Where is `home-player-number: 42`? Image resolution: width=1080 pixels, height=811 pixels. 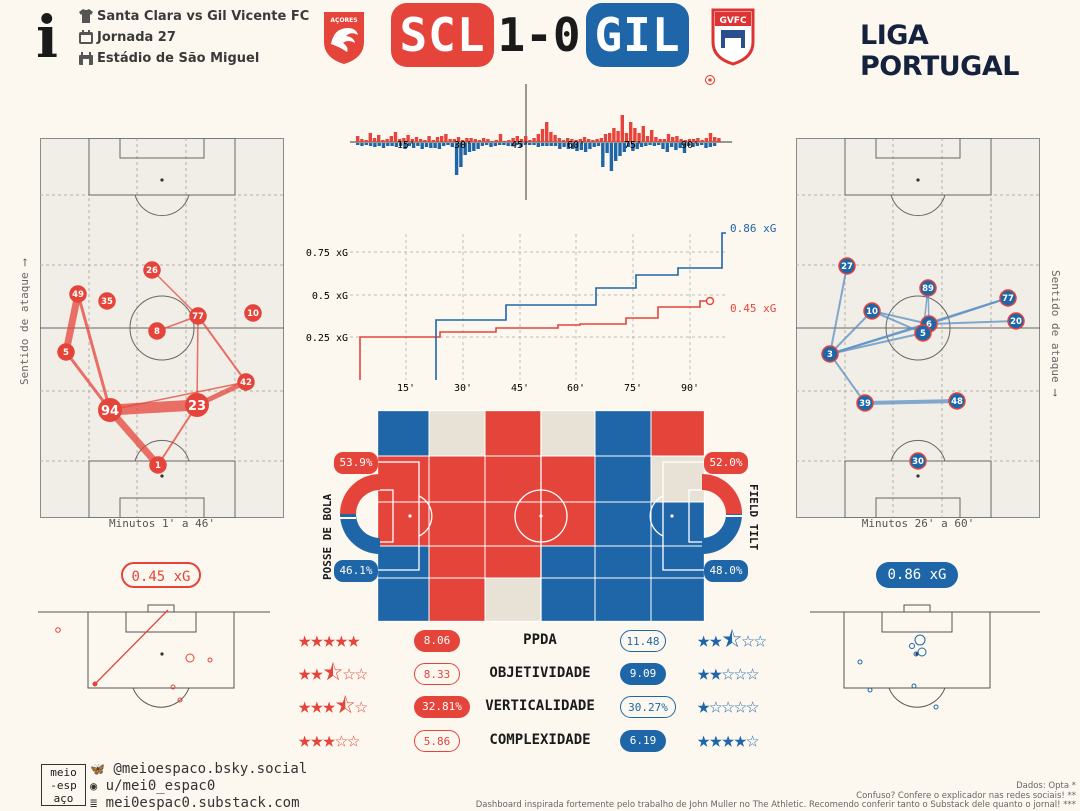
home-player-number: 42 is located at coordinates (246, 383).